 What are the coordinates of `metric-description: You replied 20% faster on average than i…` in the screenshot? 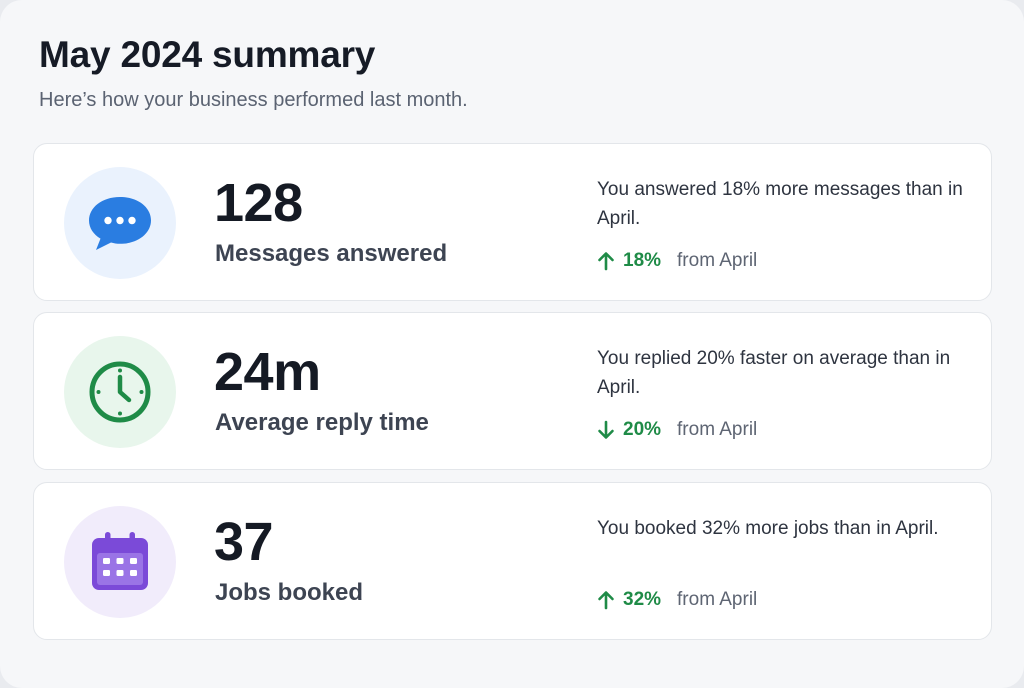 It's located at (774, 373).